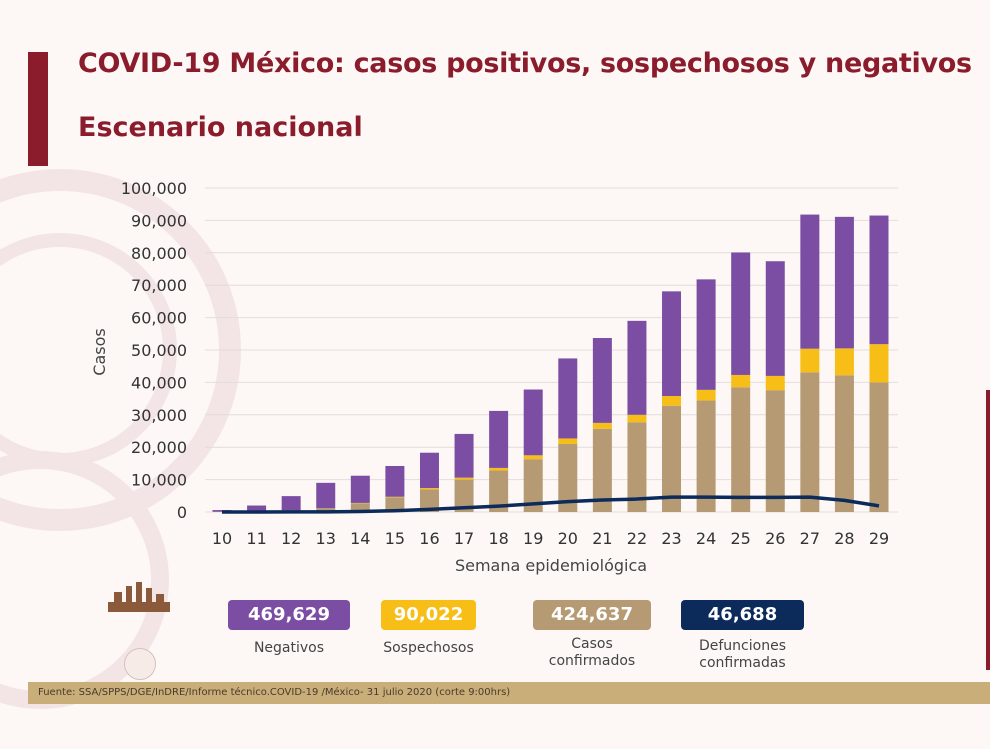 Image resolution: width=990 pixels, height=749 pixels. What do you see at coordinates (220, 127) in the screenshot?
I see `page-subtitle: Escenario nacional` at bounding box center [220, 127].